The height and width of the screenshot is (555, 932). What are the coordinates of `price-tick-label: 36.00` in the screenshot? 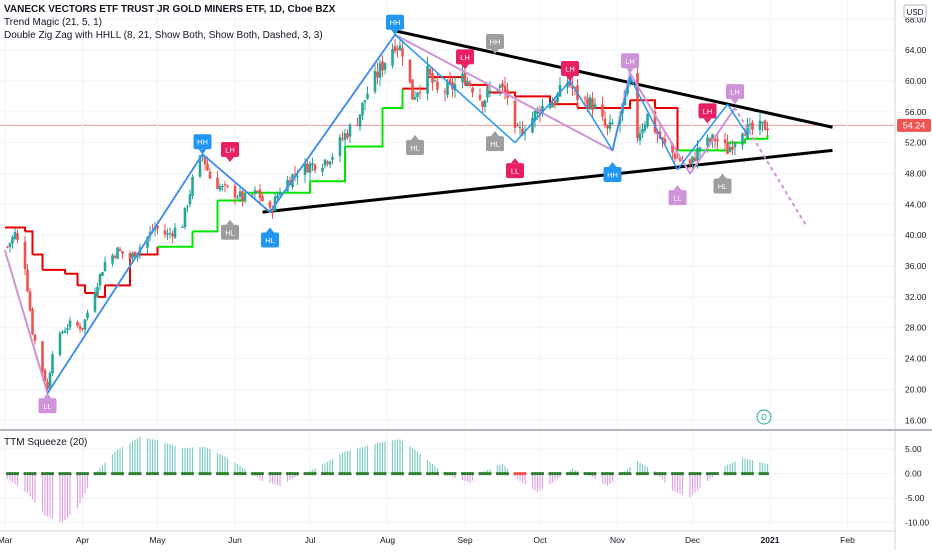 It's located at (916, 266).